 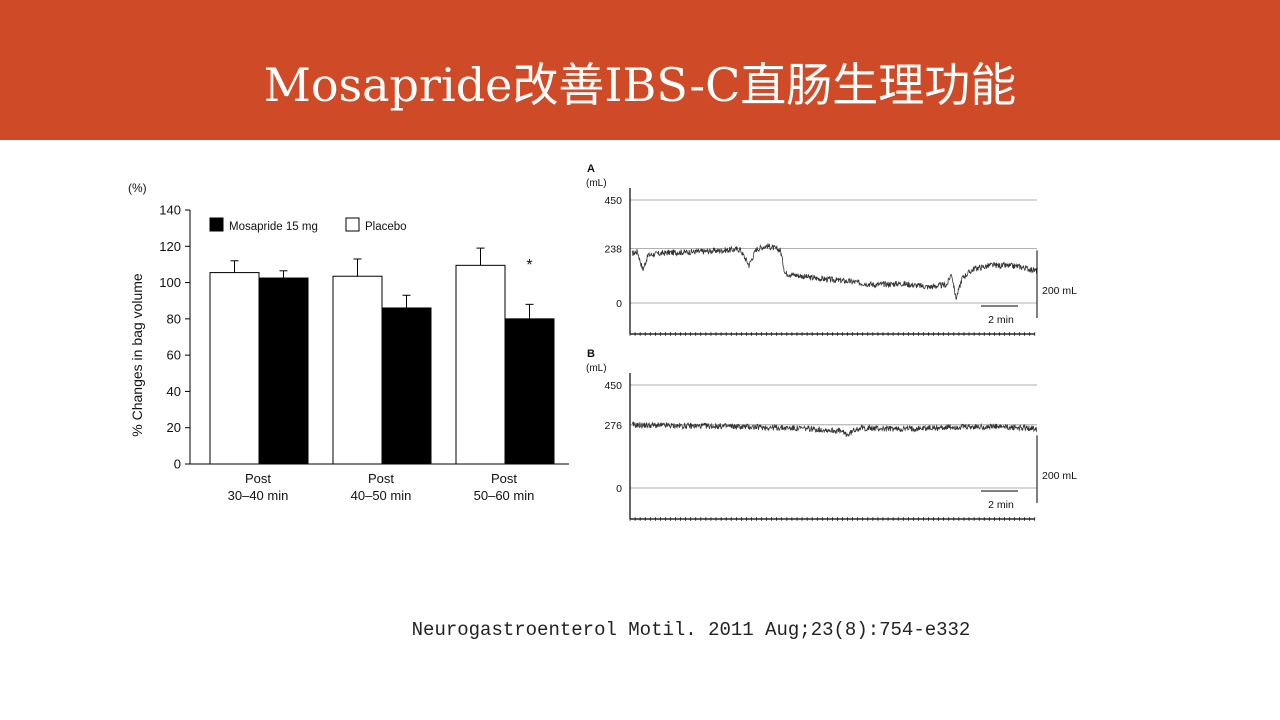 I want to click on y-tick-label: 100, so click(x=170, y=282).